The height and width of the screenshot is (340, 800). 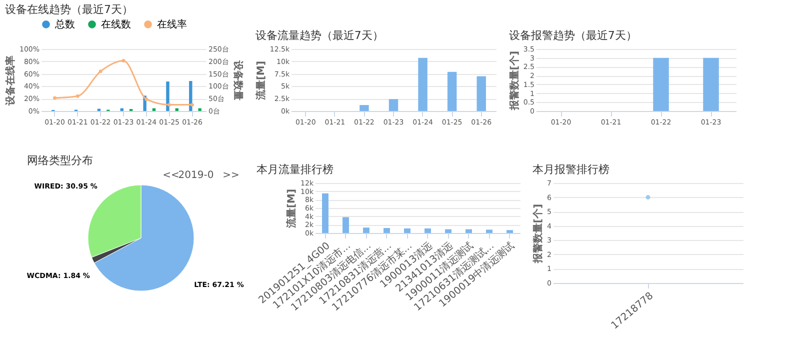 What do you see at coordinates (68, 9) in the screenshot?
I see `chart-title: 设备在线趋势（最近7天）` at bounding box center [68, 9].